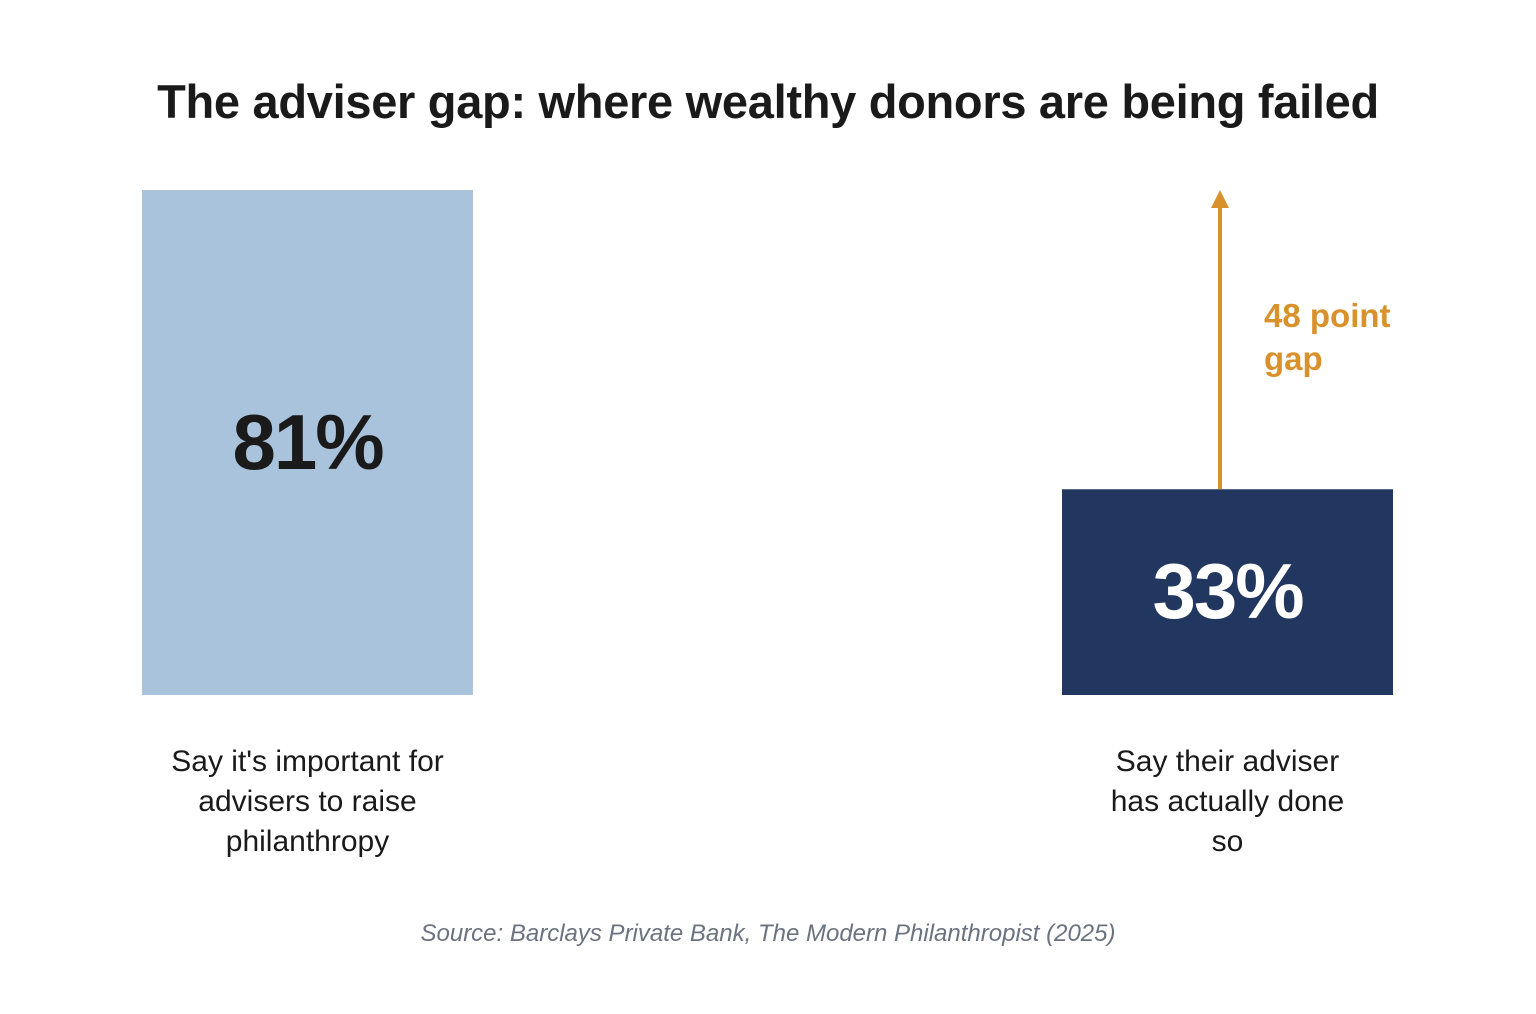  What do you see at coordinates (1227, 801) in the screenshot?
I see `category-label: Say their adviser has actually done so` at bounding box center [1227, 801].